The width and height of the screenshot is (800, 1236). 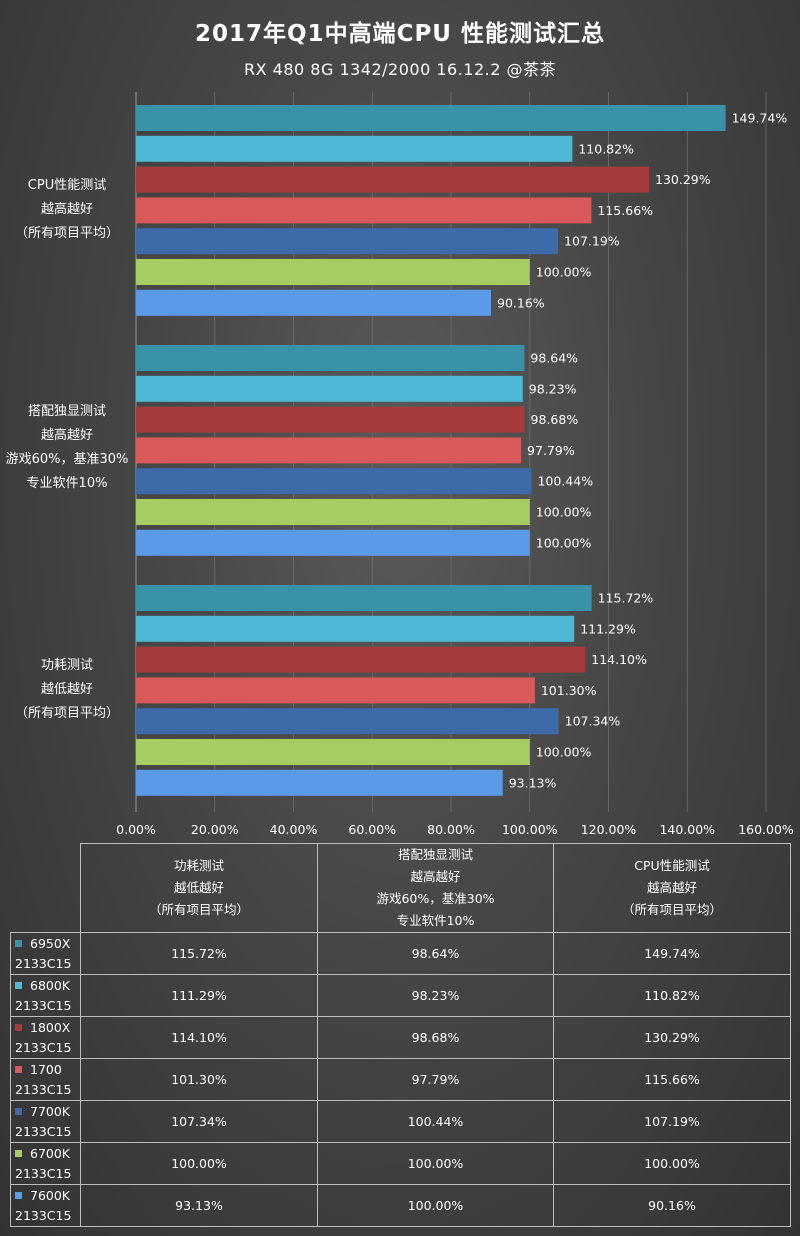 I want to click on category-label-2: 搭配独显测试 越高越好 游戏60%，基准30% 专业软件10%, so click(x=67, y=448).